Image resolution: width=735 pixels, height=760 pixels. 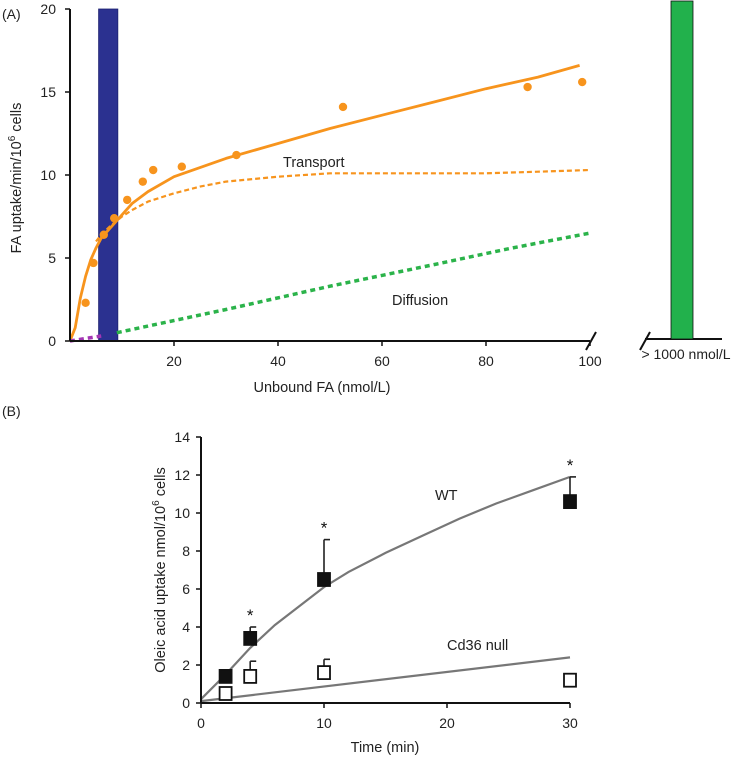 What do you see at coordinates (353, 283) in the screenshot?
I see `series-line-diffusion` at bounding box center [353, 283].